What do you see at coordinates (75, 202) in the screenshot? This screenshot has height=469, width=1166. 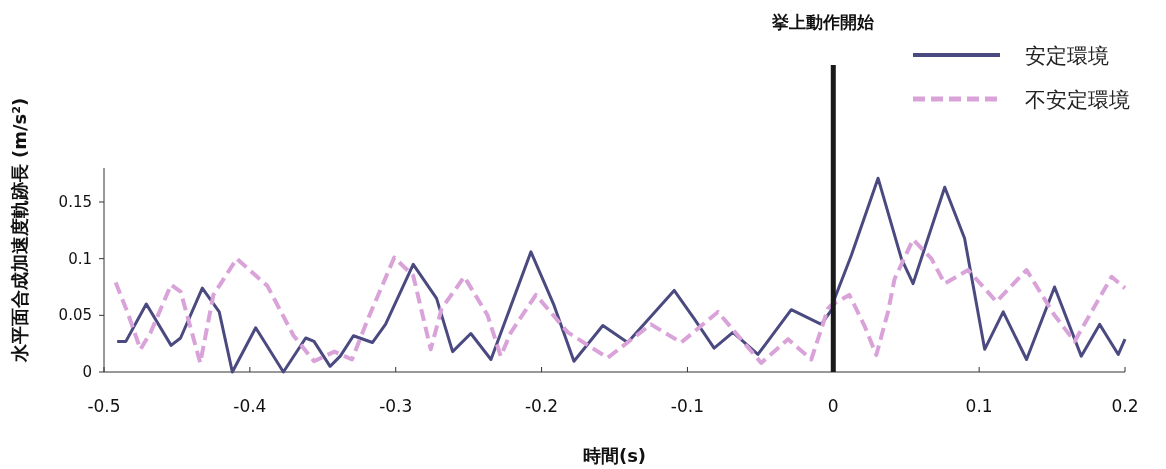 I see `y-tick-label: 0.15` at bounding box center [75, 202].